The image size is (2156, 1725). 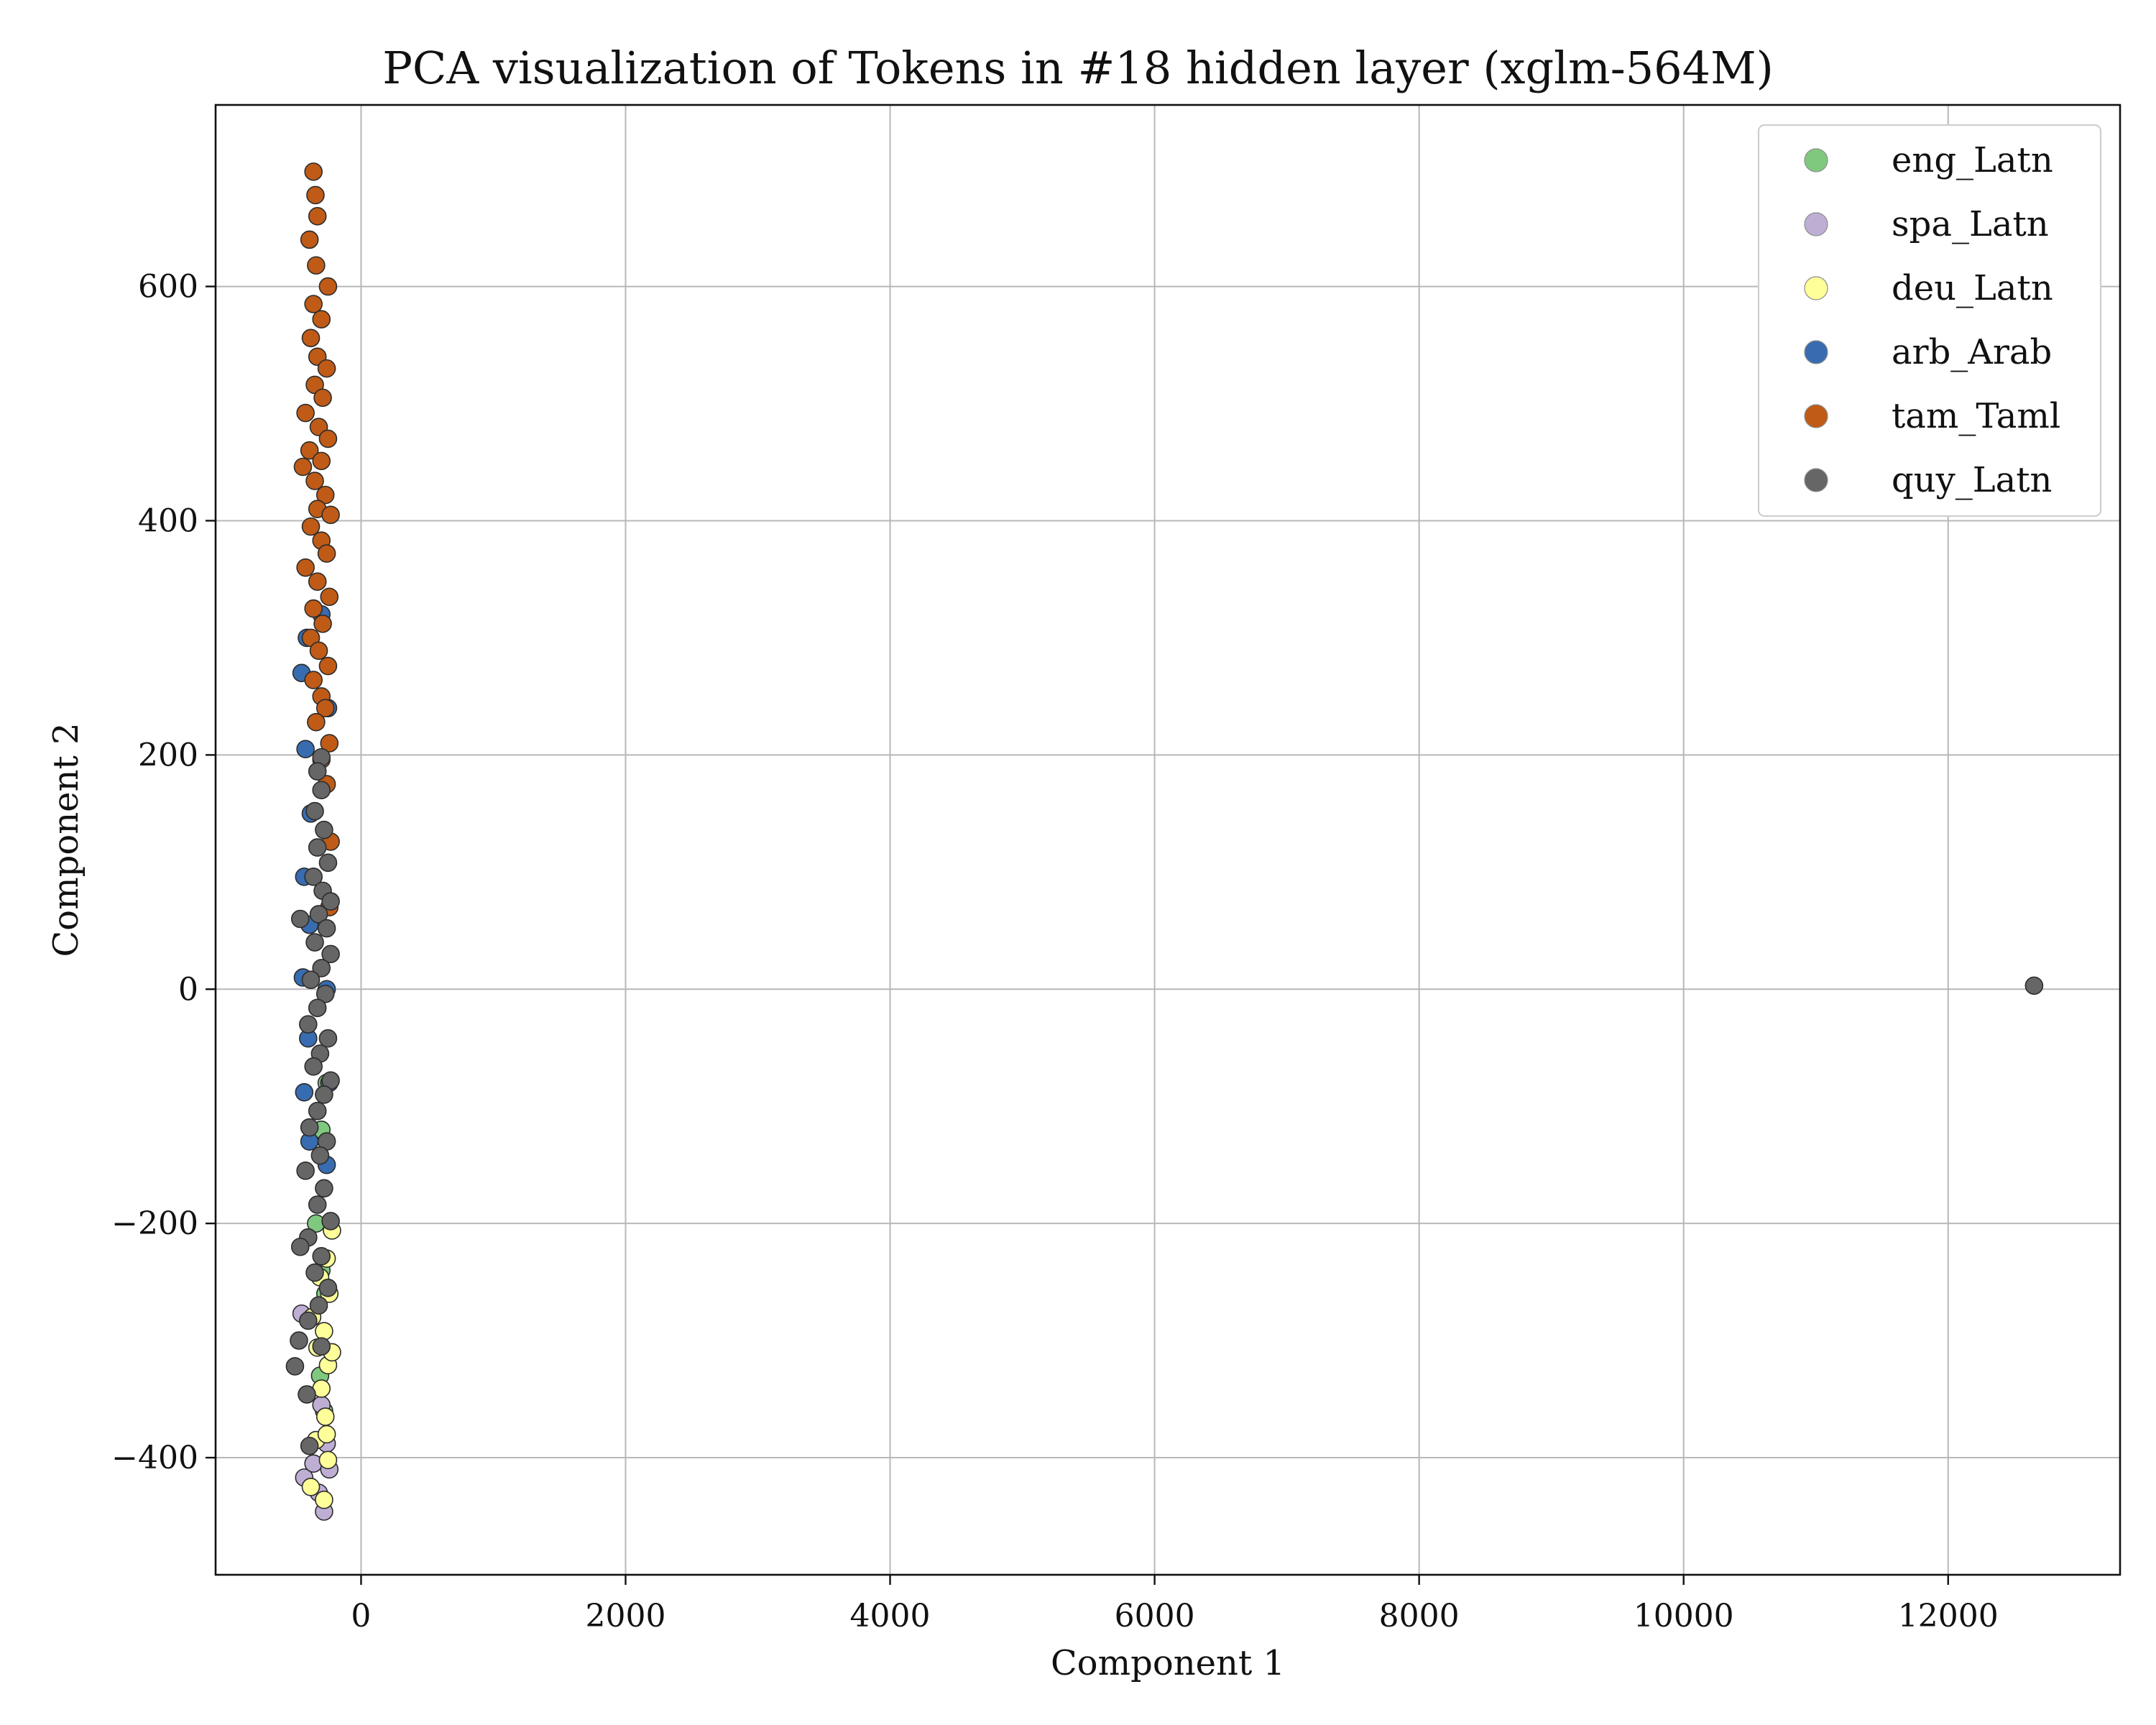 What do you see at coordinates (1155, 1616) in the screenshot?
I see `x-tick-label: 6000` at bounding box center [1155, 1616].